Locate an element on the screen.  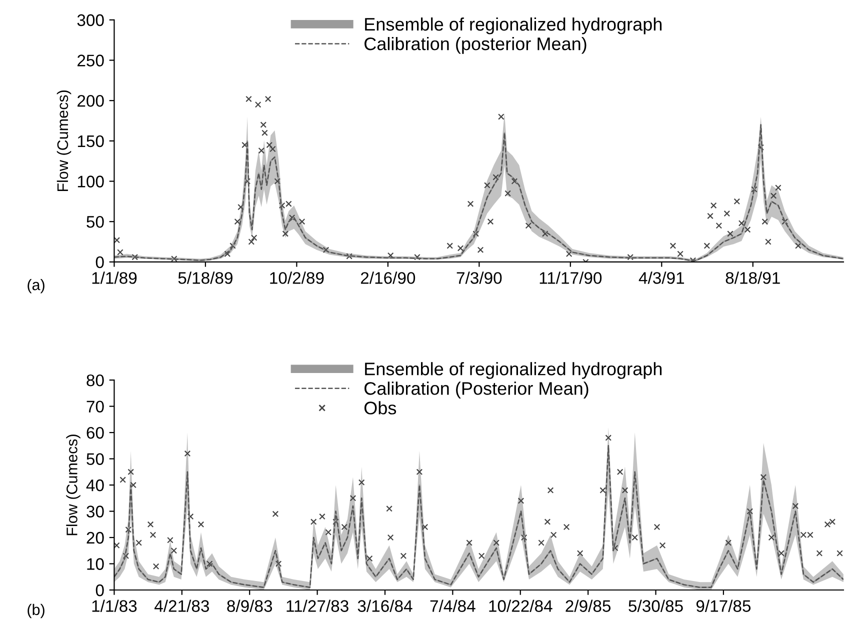
x-tick-label: 4/3/91 is located at coordinates (661, 278).